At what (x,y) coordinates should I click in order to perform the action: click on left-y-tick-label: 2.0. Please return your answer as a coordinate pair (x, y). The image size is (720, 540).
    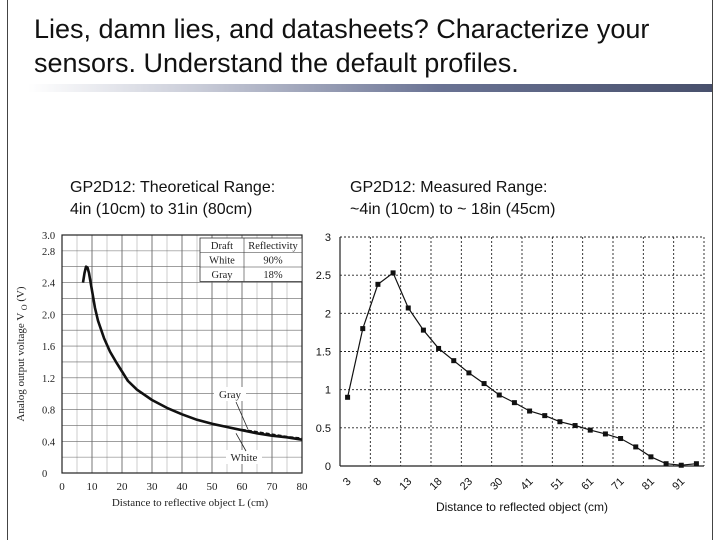
    Looking at the image, I should click on (48, 315).